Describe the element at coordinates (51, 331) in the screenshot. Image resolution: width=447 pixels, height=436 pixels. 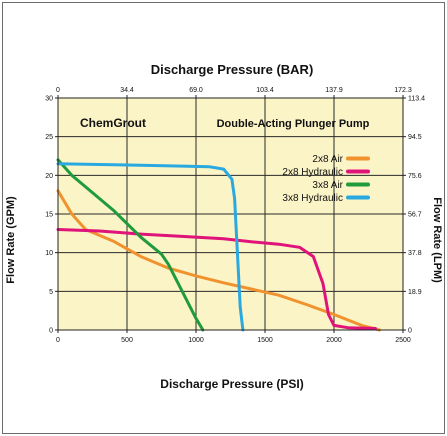
I see `y-tick-label-left: 0` at that location.